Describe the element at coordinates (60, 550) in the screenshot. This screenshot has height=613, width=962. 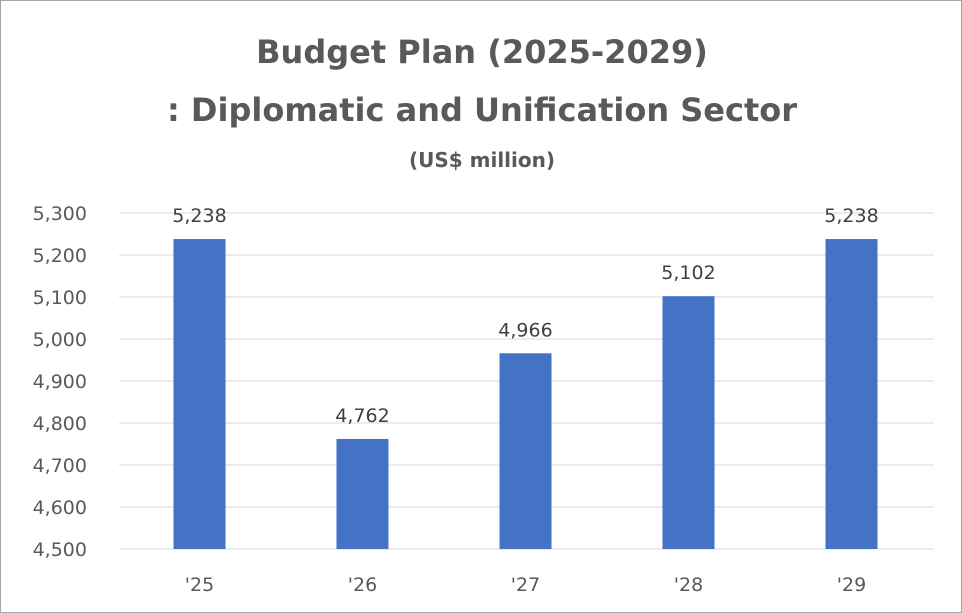
I see `y-tick-label: 4,500` at that location.